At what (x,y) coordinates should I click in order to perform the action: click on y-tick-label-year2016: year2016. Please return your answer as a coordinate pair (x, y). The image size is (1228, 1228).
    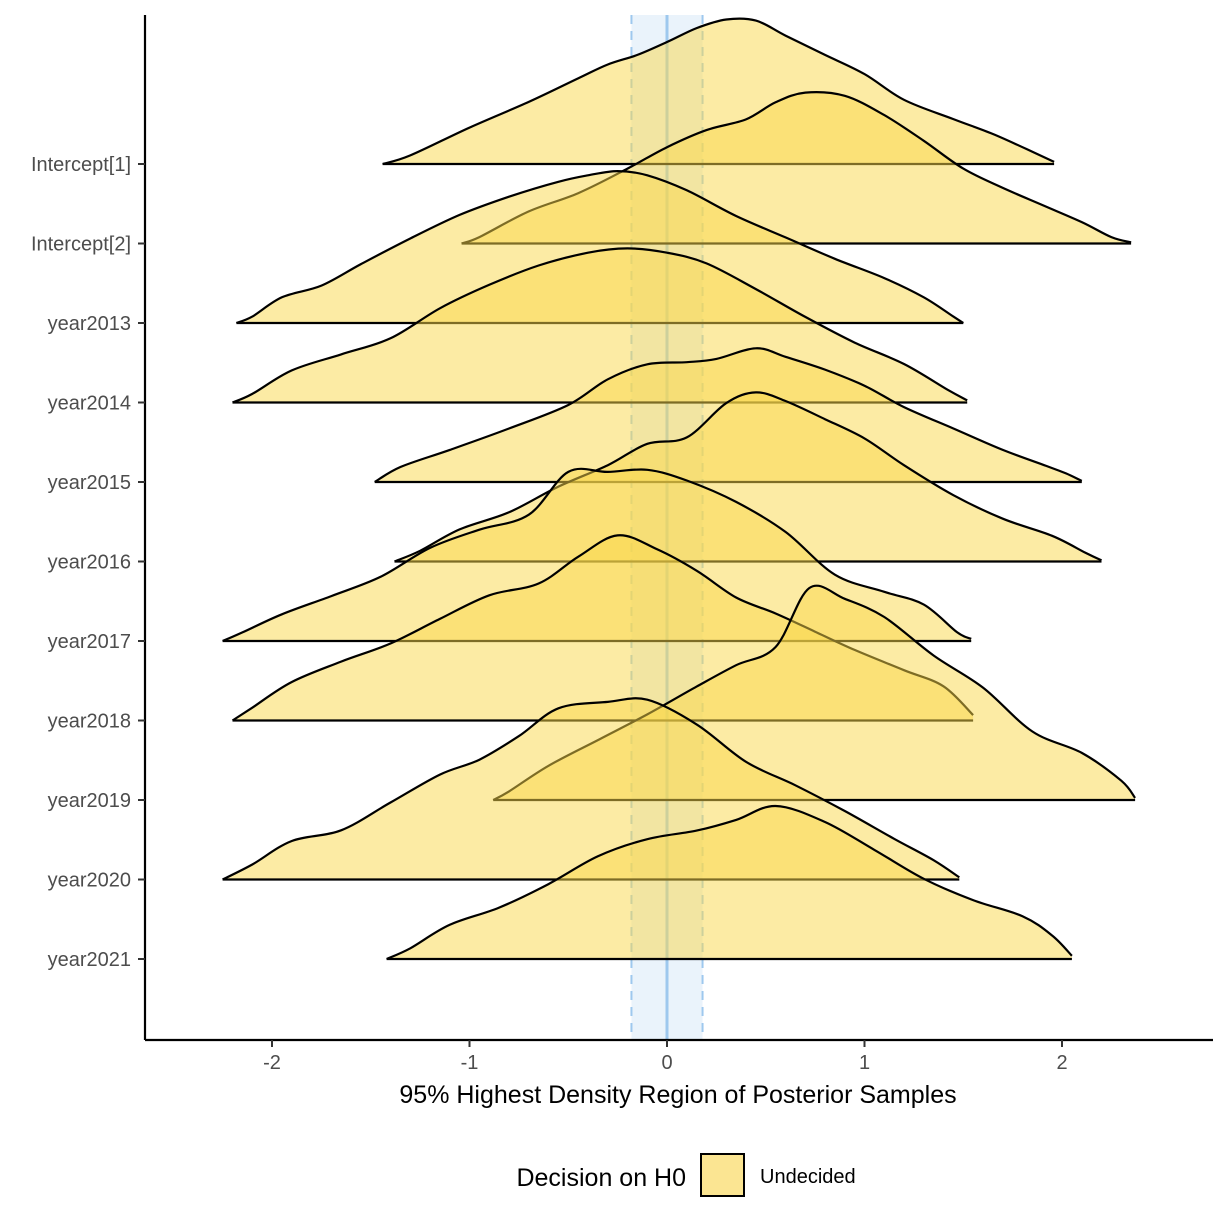
    Looking at the image, I should click on (89, 563).